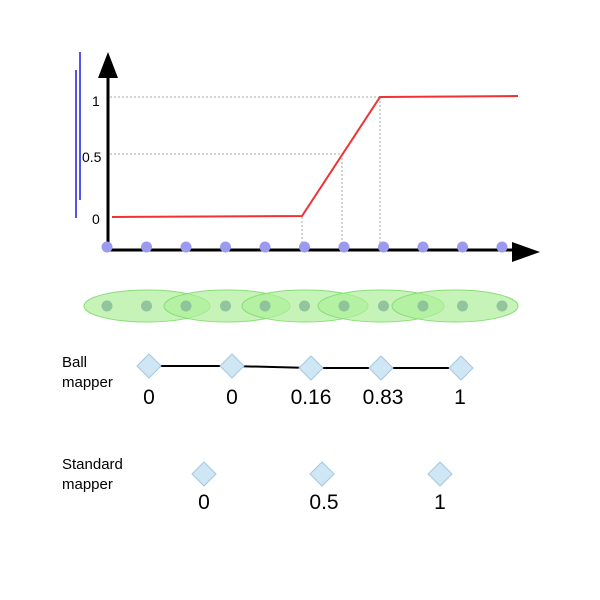 The image size is (600, 600). I want to click on cover-dots, so click(304, 306).